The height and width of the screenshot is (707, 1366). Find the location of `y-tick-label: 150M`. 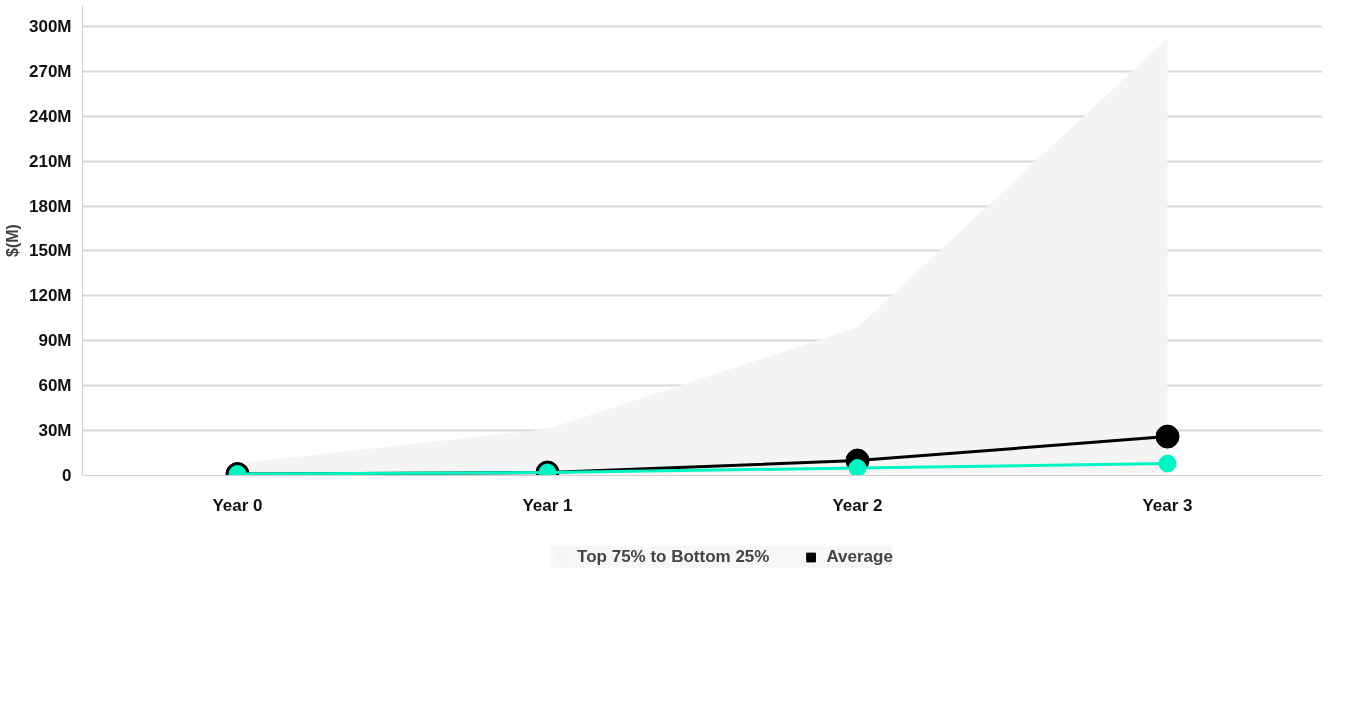

y-tick-label: 150M is located at coordinates (50, 251).